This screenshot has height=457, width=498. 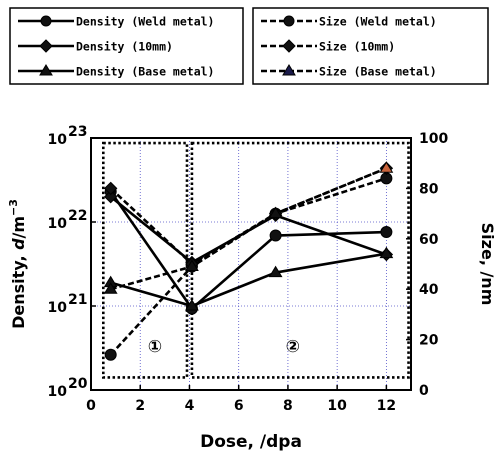 I want to click on y-right-tick-label-80: 80, so click(x=429, y=189).